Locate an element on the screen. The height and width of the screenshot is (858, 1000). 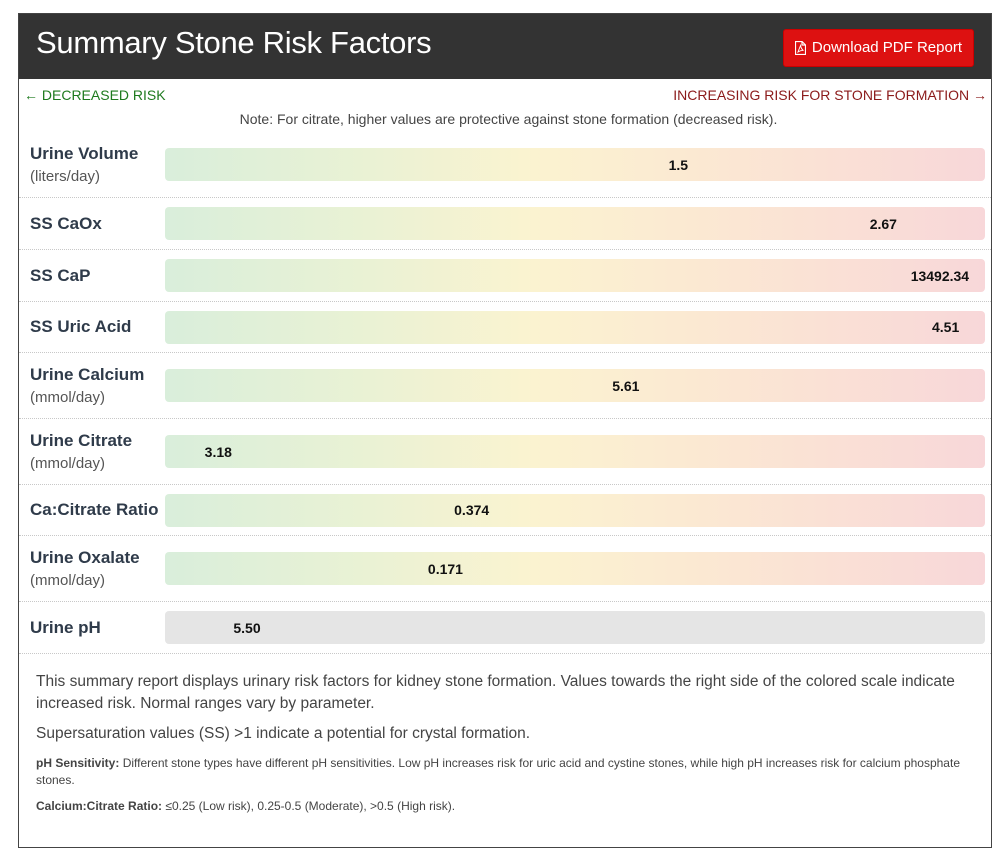
risk-scale-bar: 1.5 is located at coordinates (575, 164).